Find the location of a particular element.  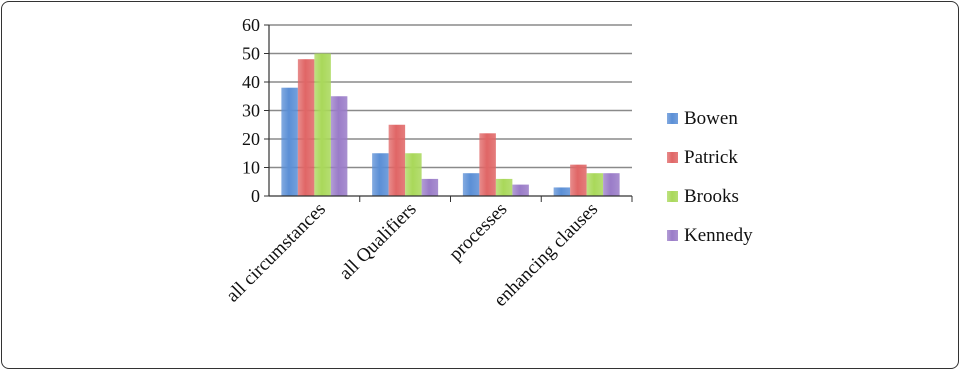

bar-patrick-all-qualifiers is located at coordinates (397, 160).